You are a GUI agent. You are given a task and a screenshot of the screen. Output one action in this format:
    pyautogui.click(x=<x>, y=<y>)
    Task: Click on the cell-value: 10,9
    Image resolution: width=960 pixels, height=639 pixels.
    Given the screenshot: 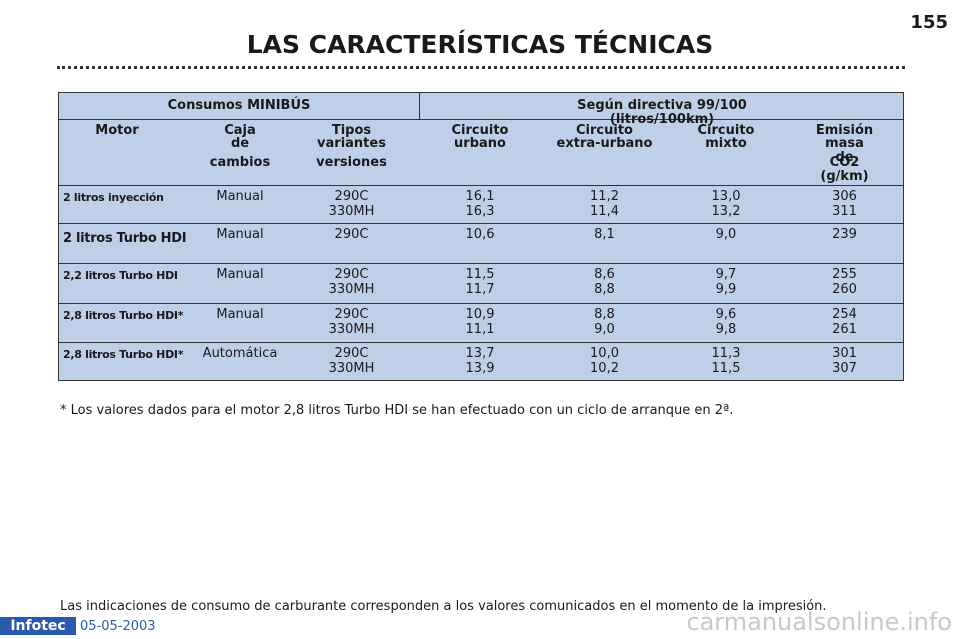 What is the action you would take?
    pyautogui.click(x=480, y=314)
    